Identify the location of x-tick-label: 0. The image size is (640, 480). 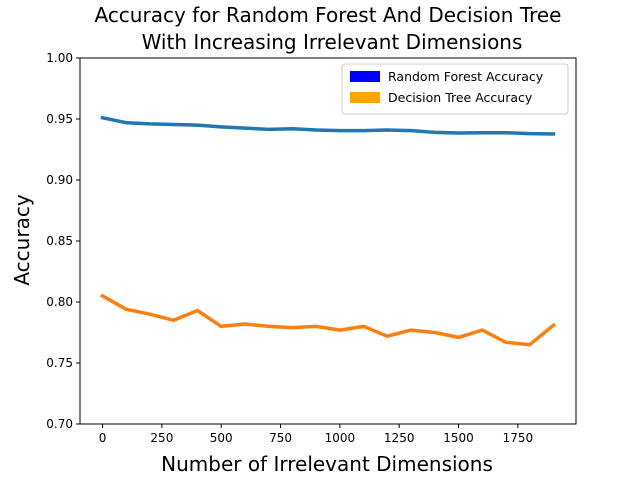
(103, 438).